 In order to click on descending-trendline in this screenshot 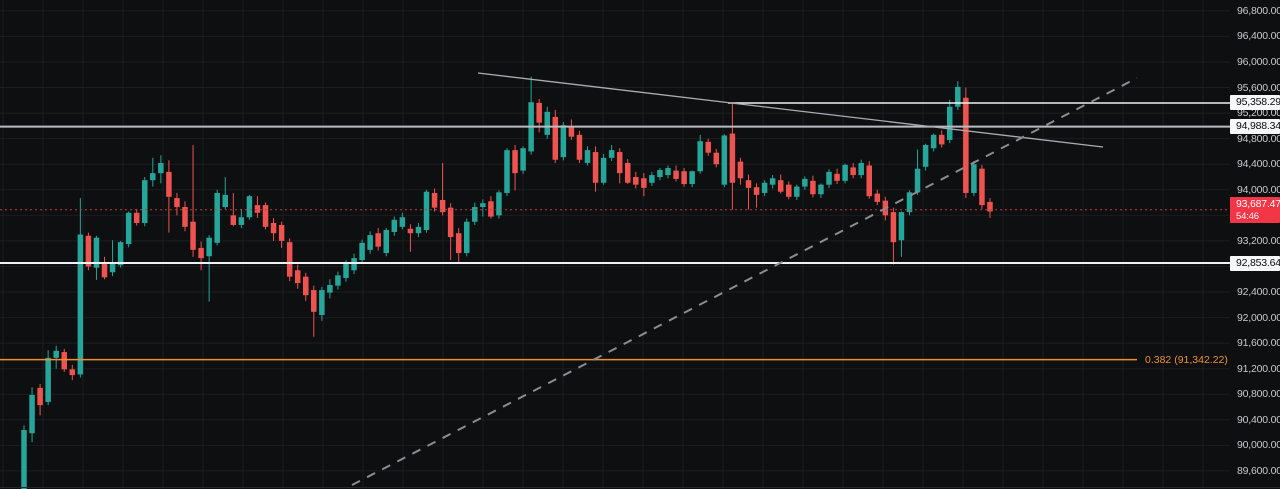, I will do `click(790, 110)`.